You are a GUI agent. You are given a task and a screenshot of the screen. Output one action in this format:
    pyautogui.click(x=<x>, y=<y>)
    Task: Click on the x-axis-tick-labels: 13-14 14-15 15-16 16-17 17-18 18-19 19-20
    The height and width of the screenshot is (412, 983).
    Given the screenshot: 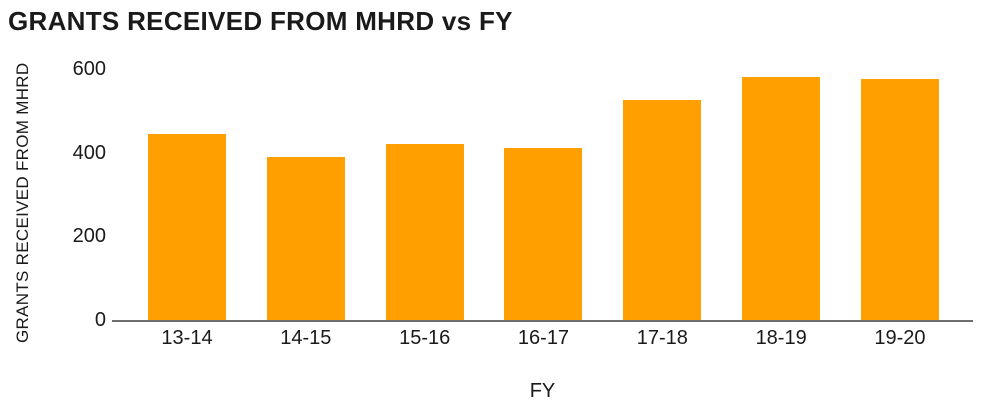 What is the action you would take?
    pyautogui.click(x=542, y=338)
    